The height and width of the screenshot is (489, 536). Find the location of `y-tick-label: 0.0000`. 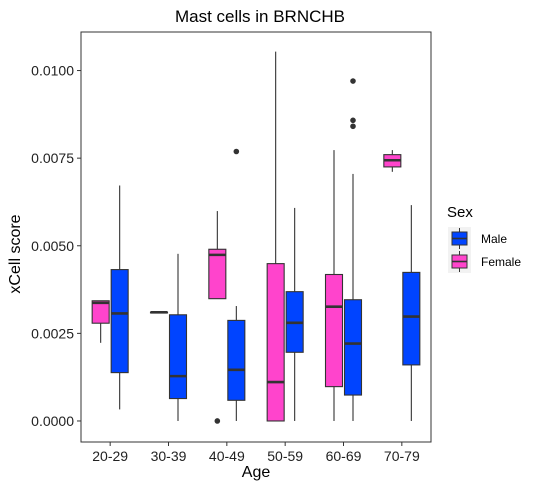

y-tick-label: 0.0000 is located at coordinates (52, 421).